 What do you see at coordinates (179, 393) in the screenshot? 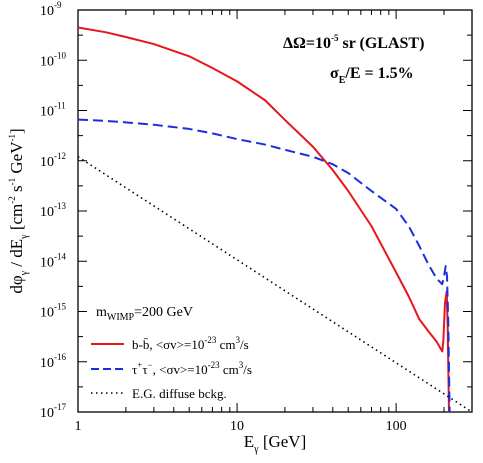
I see `legend-label-background: E.G. diffuse bckg.` at bounding box center [179, 393].